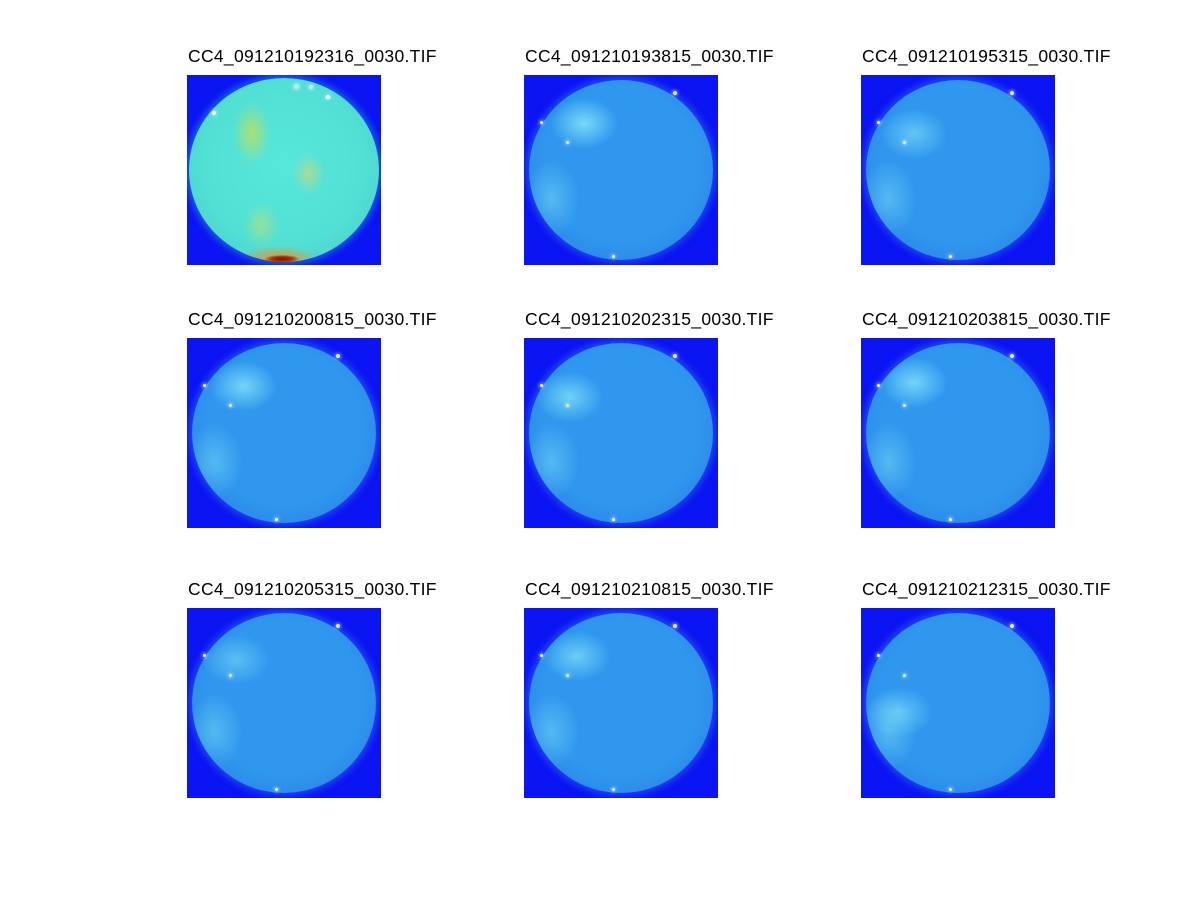 This screenshot has height=901, width=1201. I want to click on subplot-panel: CC4_091210192316_0030.TIF, so click(312, 155).